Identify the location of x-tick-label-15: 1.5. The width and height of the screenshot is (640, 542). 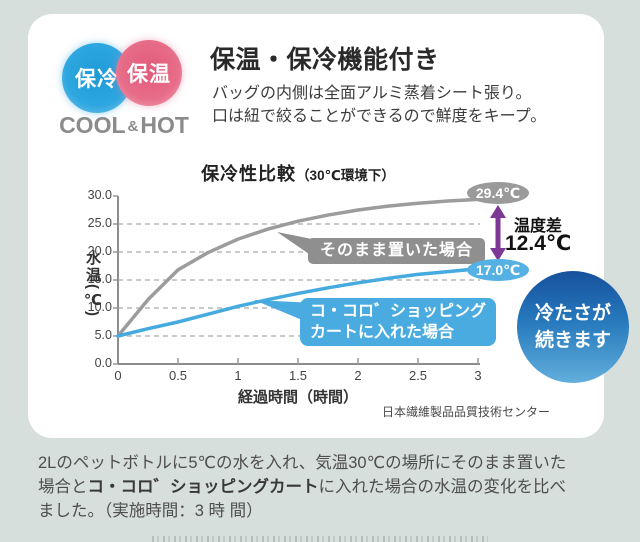
(298, 375).